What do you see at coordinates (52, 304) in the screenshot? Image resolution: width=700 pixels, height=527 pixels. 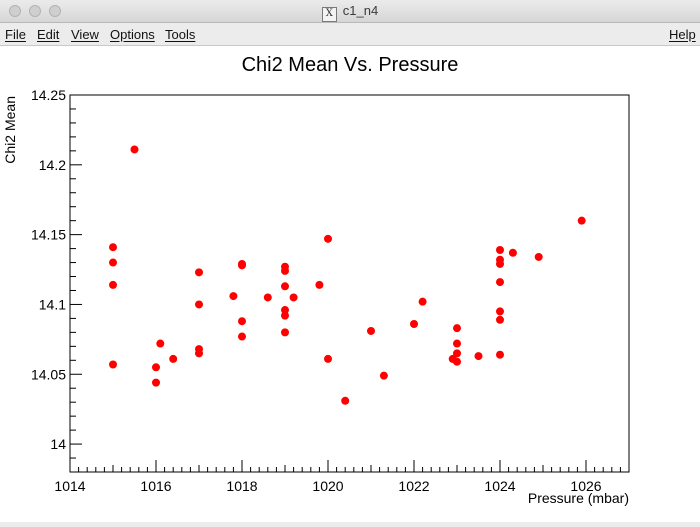 I see `y-tick-label: 14.1` at bounding box center [52, 304].